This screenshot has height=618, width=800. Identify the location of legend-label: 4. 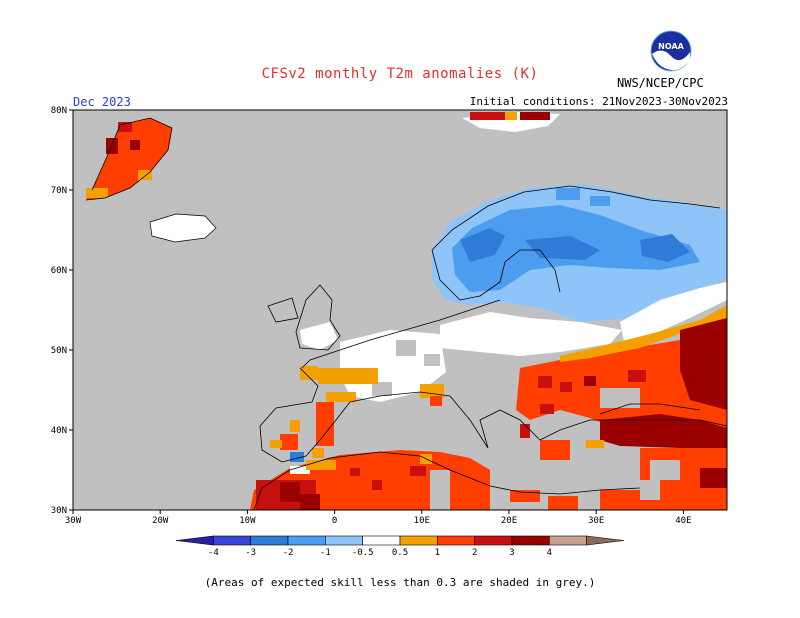
(549, 553).